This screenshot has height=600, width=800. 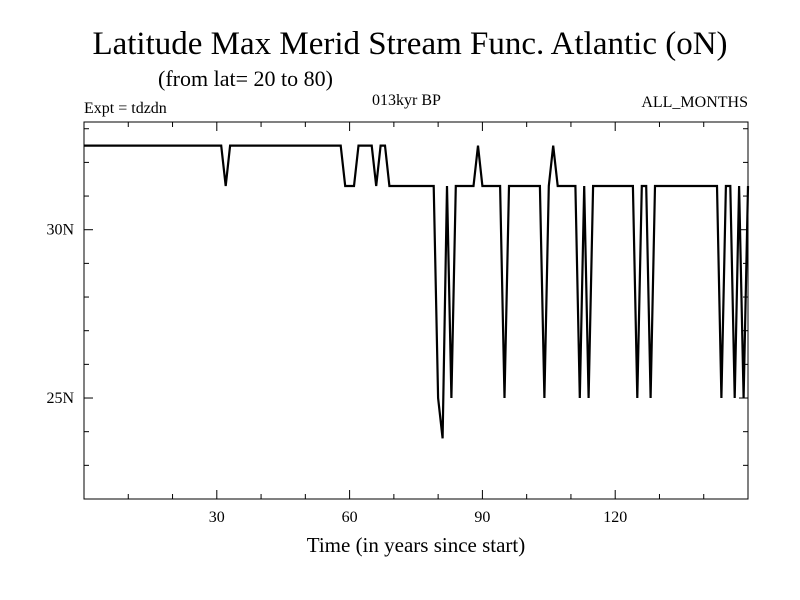 What do you see at coordinates (217, 517) in the screenshot?
I see `x-tick-label: 30` at bounding box center [217, 517].